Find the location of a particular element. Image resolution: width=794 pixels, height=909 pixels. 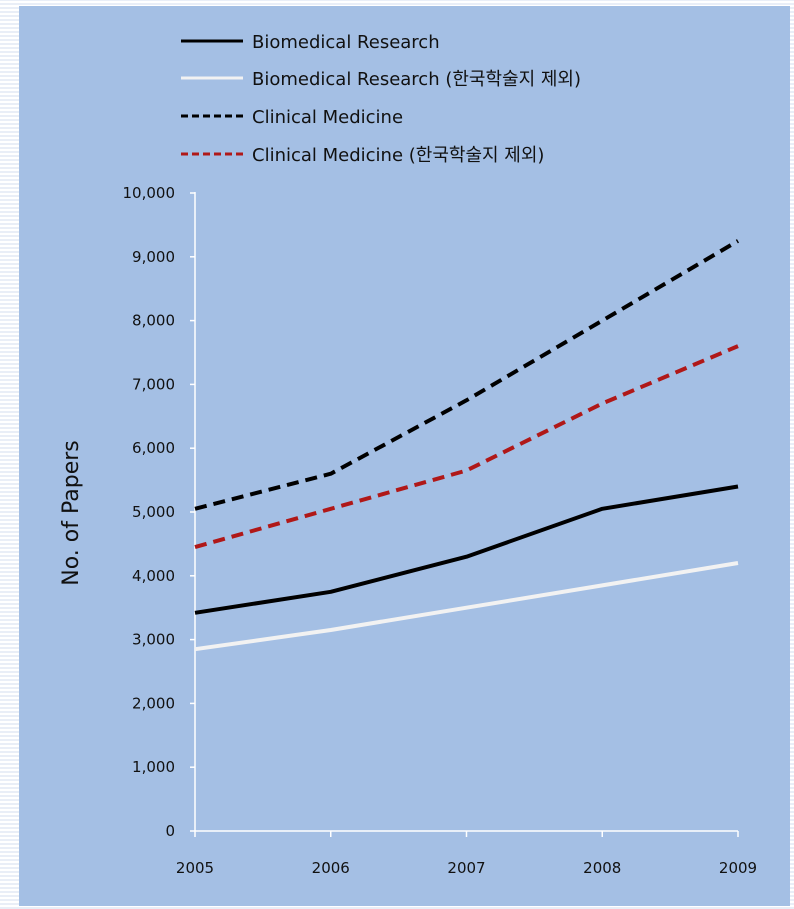

y-tick-label: 4,000 is located at coordinates (153, 576).